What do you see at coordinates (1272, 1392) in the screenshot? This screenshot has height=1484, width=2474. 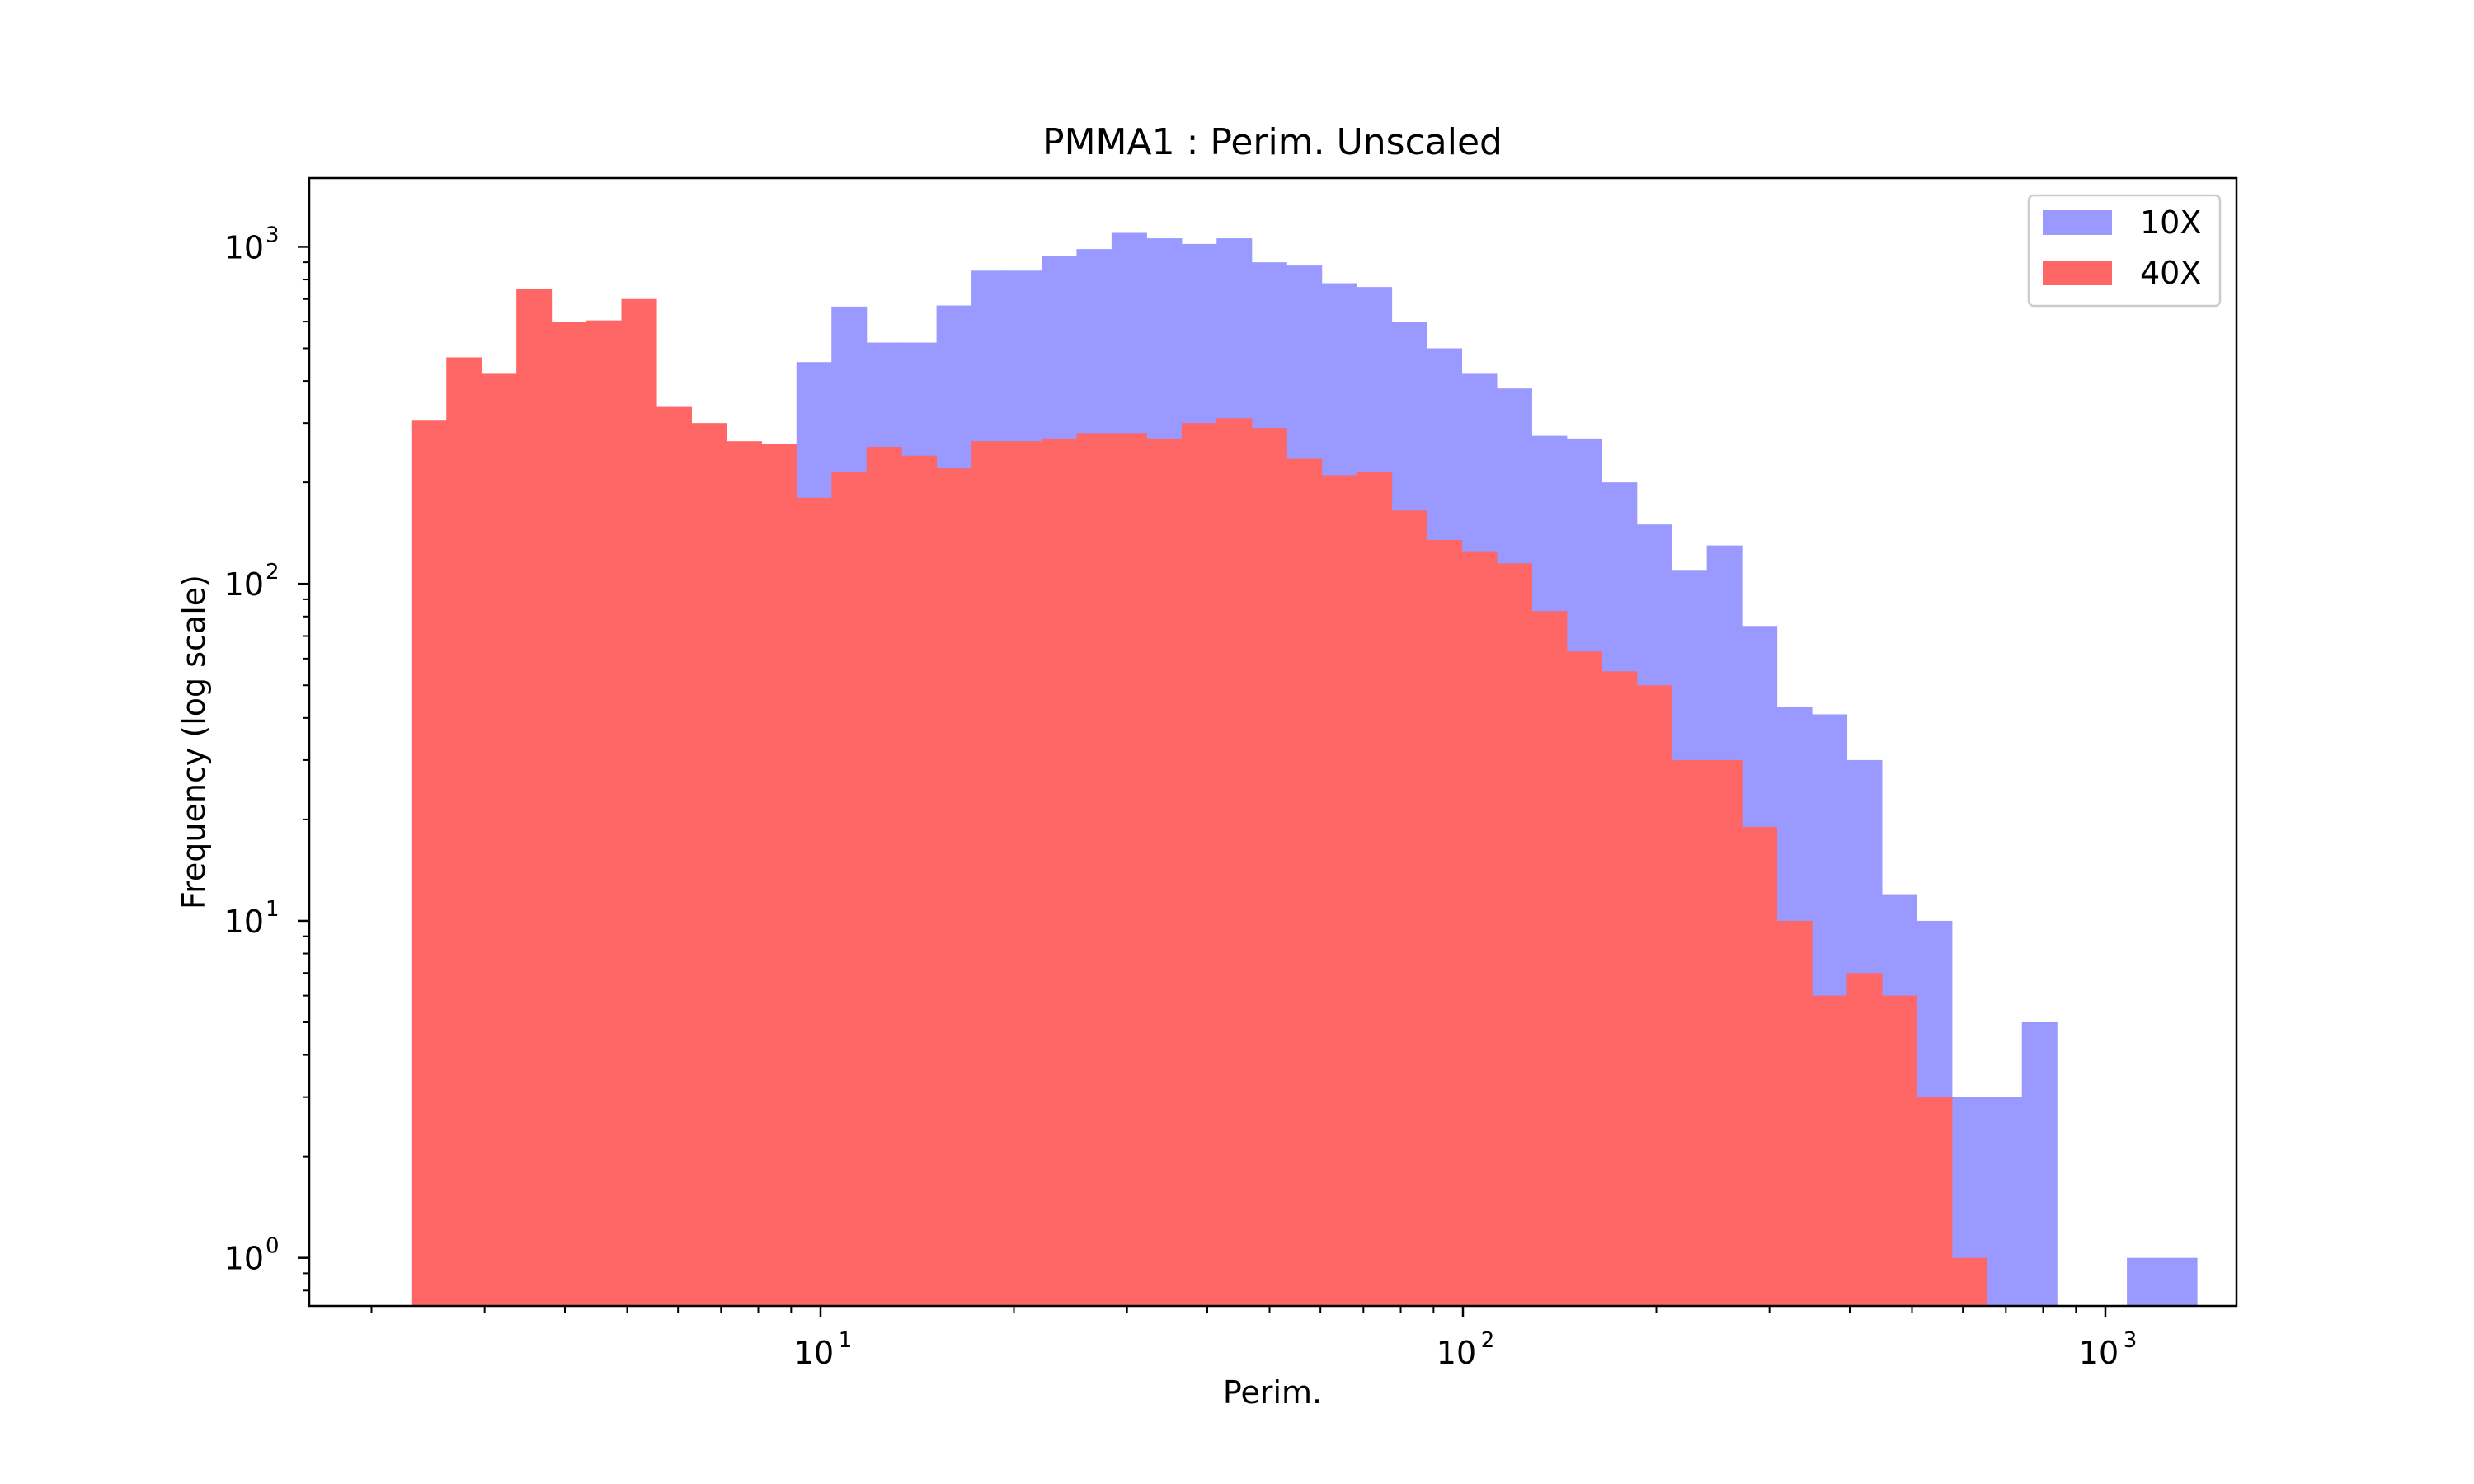 I see `x-axis-label: Perim.` at bounding box center [1272, 1392].